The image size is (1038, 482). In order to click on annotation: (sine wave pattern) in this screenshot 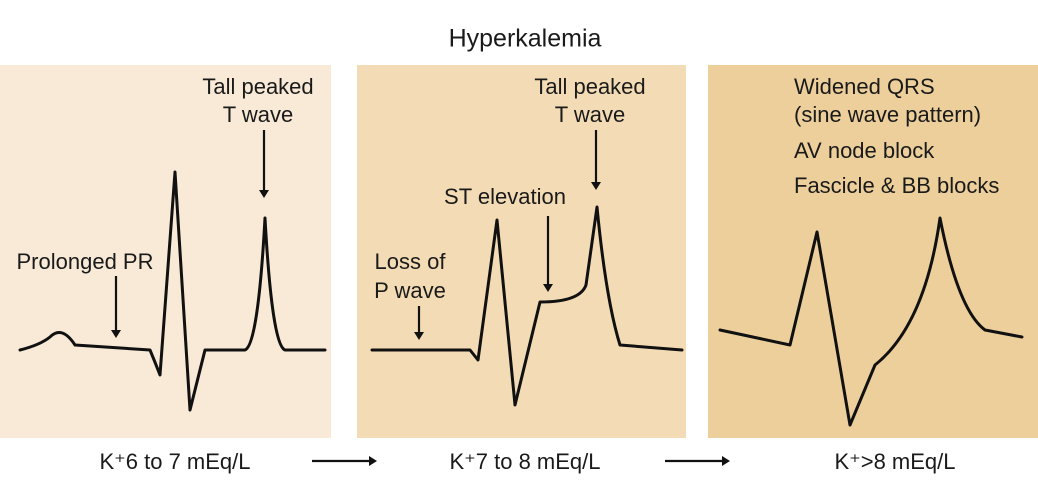, I will do `click(887, 114)`.